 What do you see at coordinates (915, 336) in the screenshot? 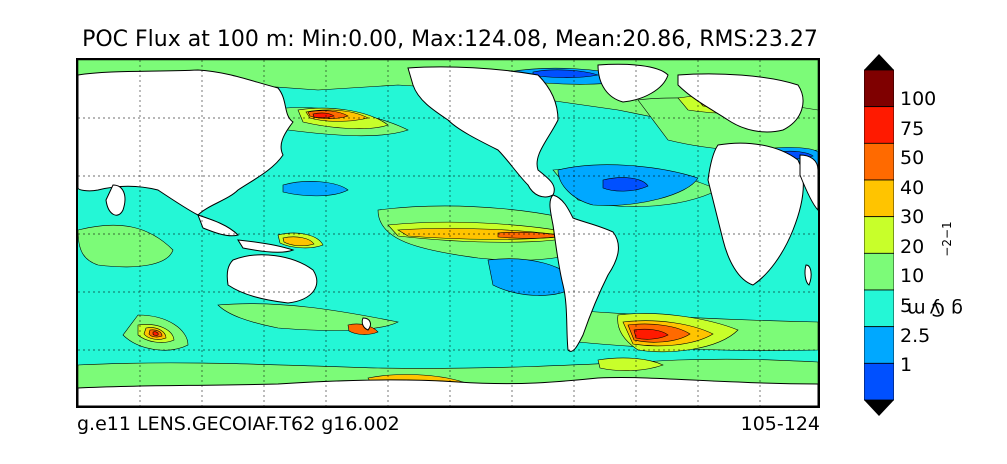
I see `colorbar-tick-2-5: 2.5` at bounding box center [915, 336].